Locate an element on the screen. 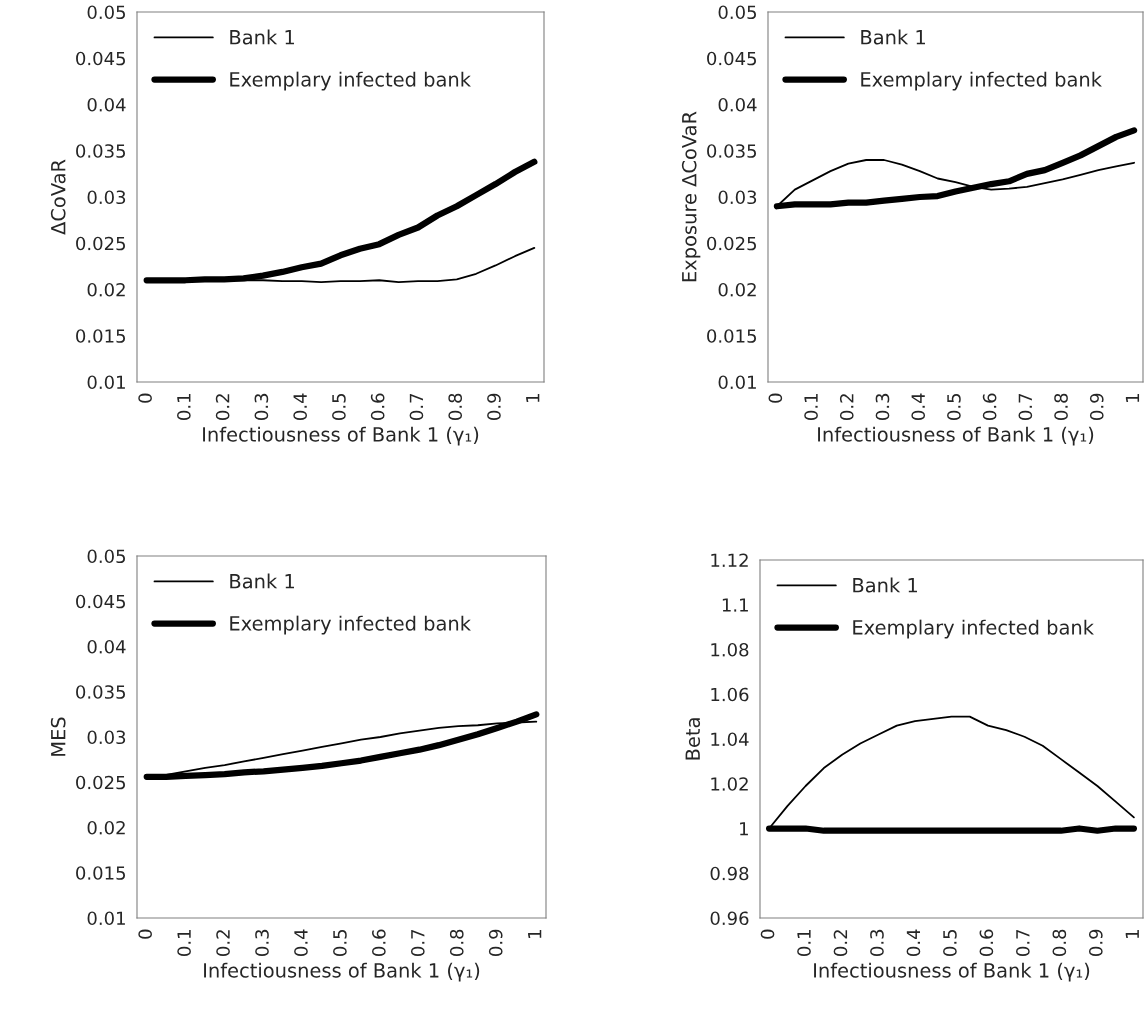 This screenshot has height=1012, width=1146. y-tick-label: 1 is located at coordinates (744, 829).